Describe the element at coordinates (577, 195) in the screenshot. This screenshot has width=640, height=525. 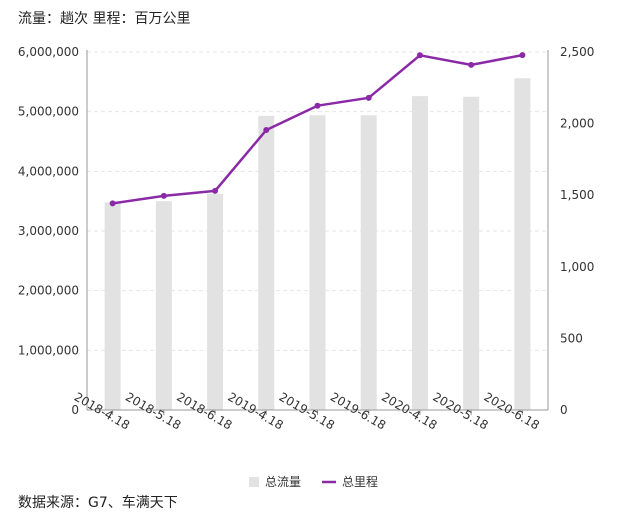
I see `right-tick-label: 1,500` at that location.